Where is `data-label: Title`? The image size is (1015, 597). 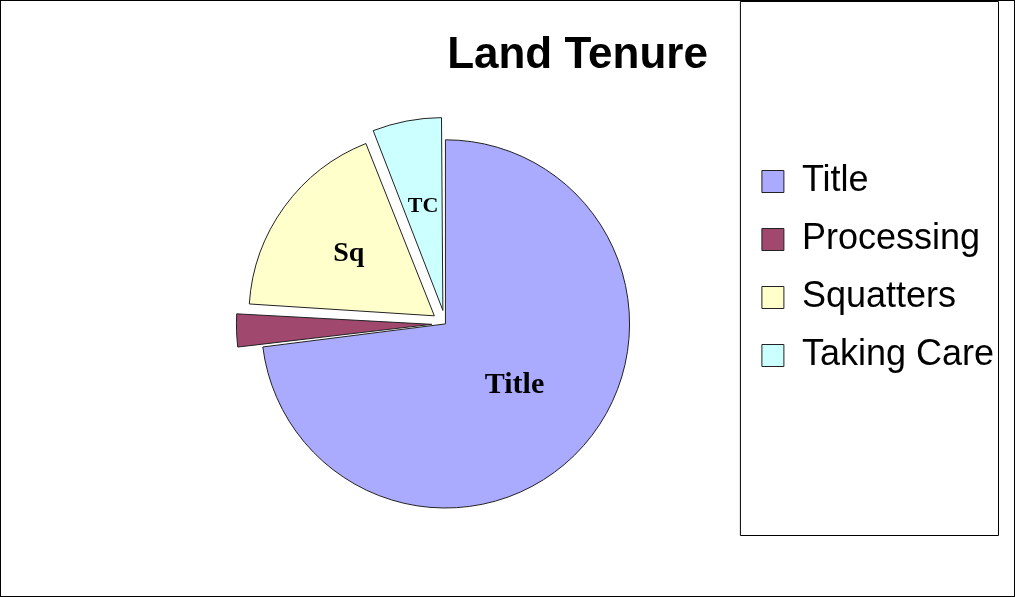 data-label: Title is located at coordinates (514, 382).